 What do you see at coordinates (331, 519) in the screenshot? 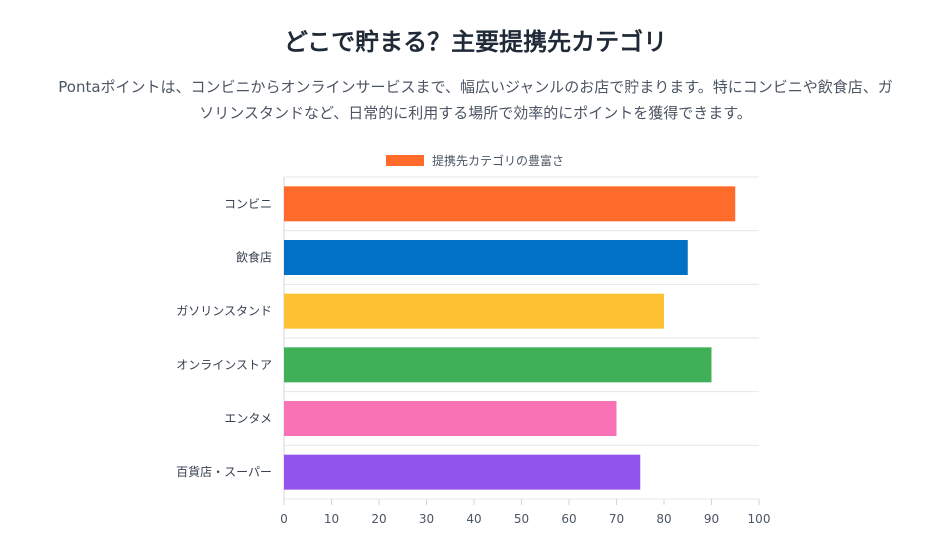
I see `x-tick-label: 10` at bounding box center [331, 519].